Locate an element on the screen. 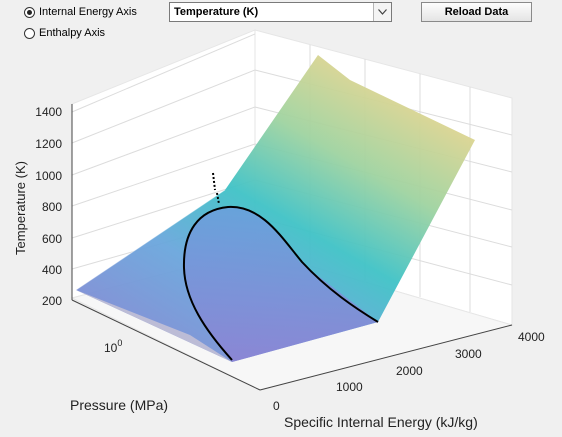 The width and height of the screenshot is (562, 437). y-axis-label: Pressure (MPa) is located at coordinates (119, 405).